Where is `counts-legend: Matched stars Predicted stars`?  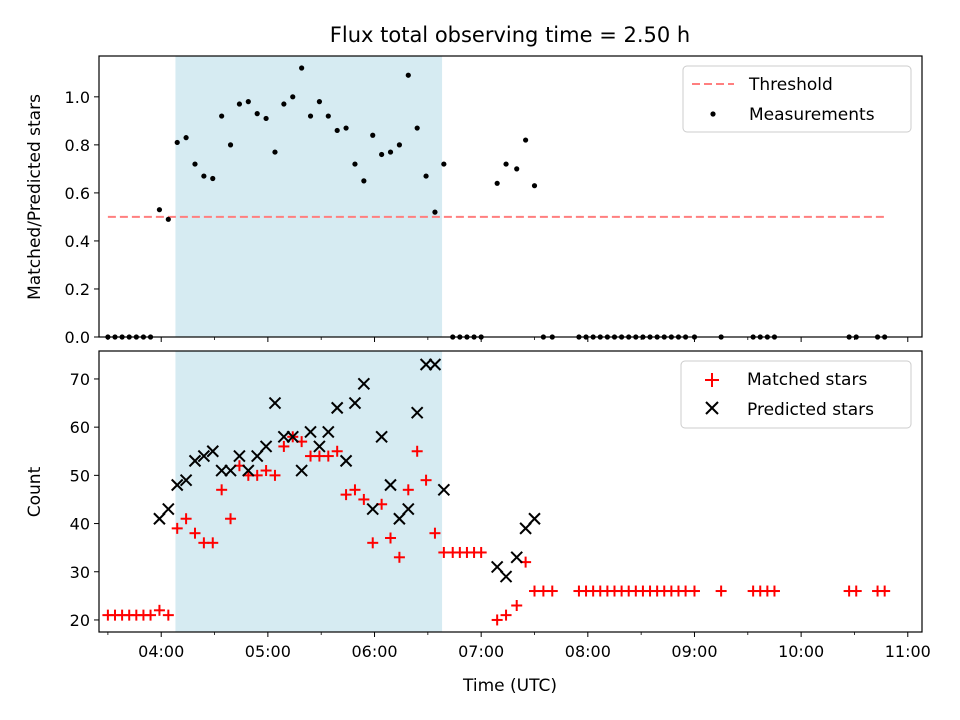
counts-legend: Matched stars Predicted stars is located at coordinates (796, 394).